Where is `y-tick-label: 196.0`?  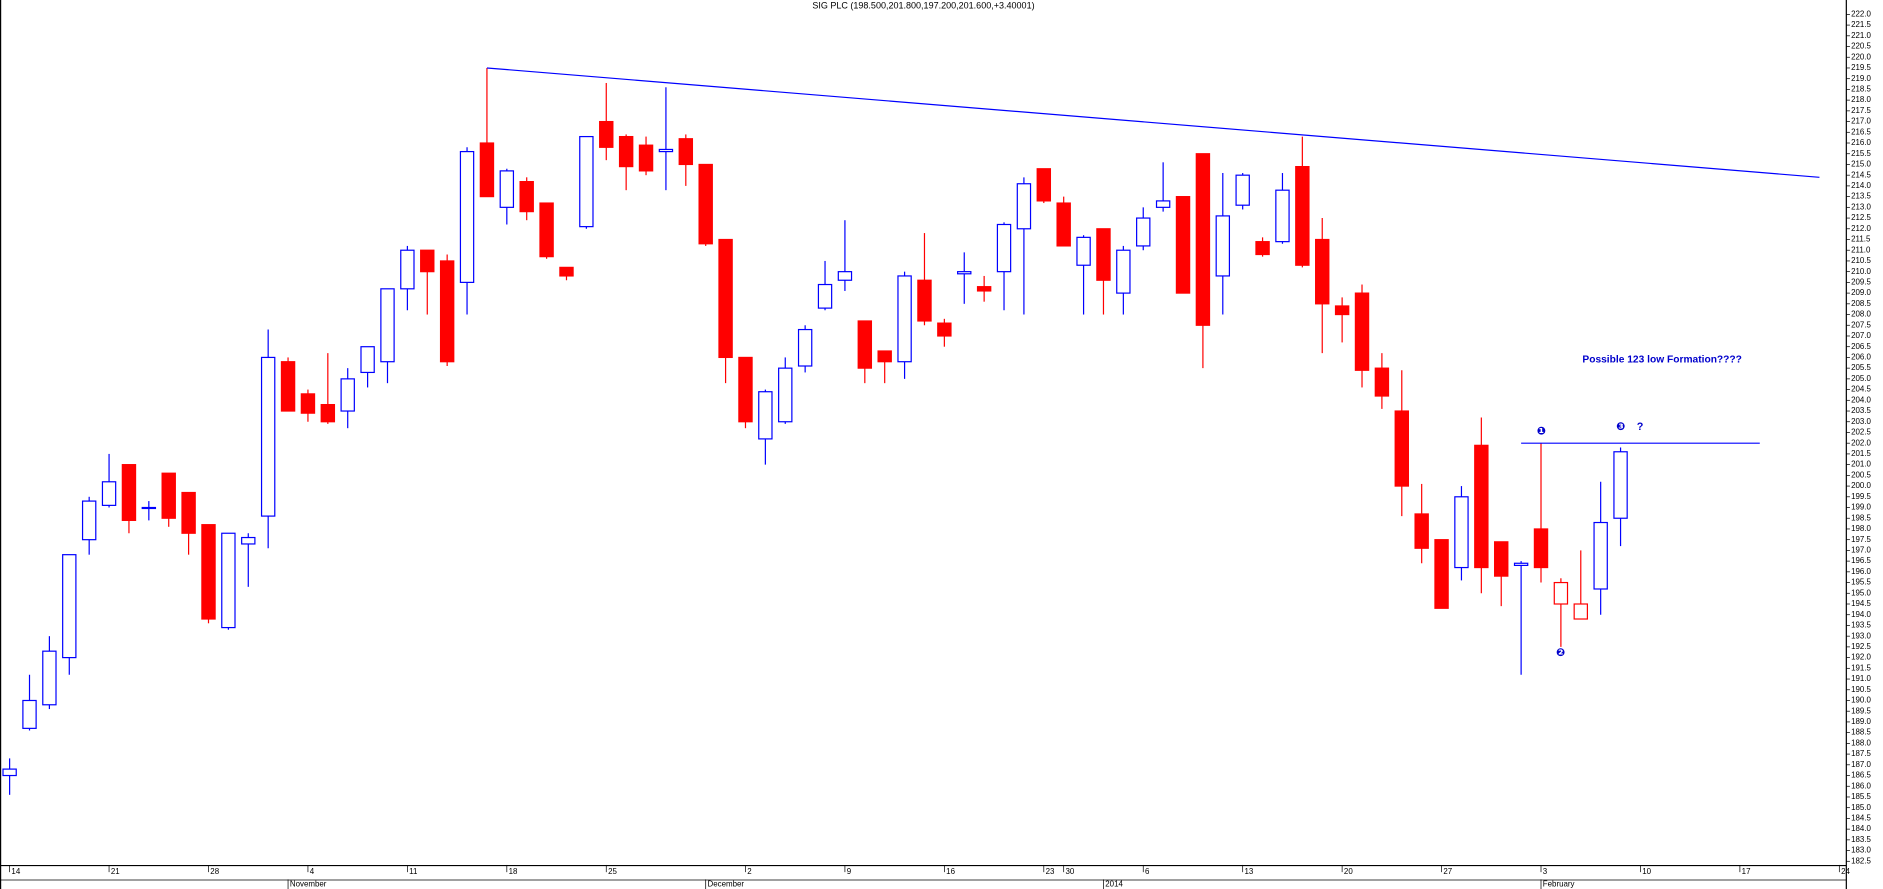 y-tick-label: 196.0 is located at coordinates (1861, 571).